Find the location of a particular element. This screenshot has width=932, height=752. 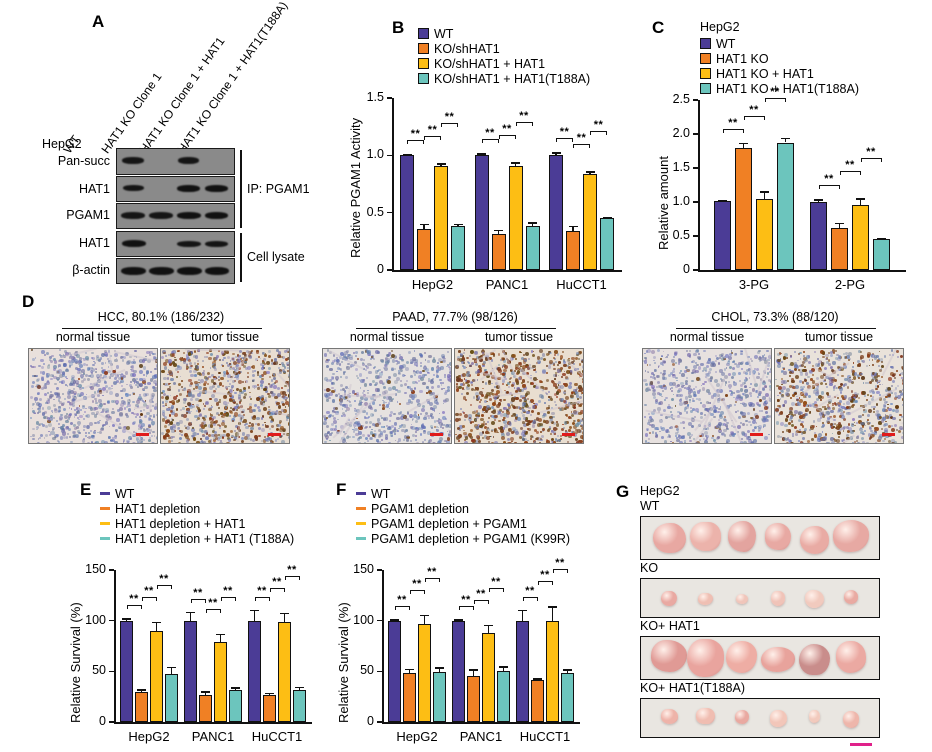

x-category-label: HuCCT1 is located at coordinates (545, 736).